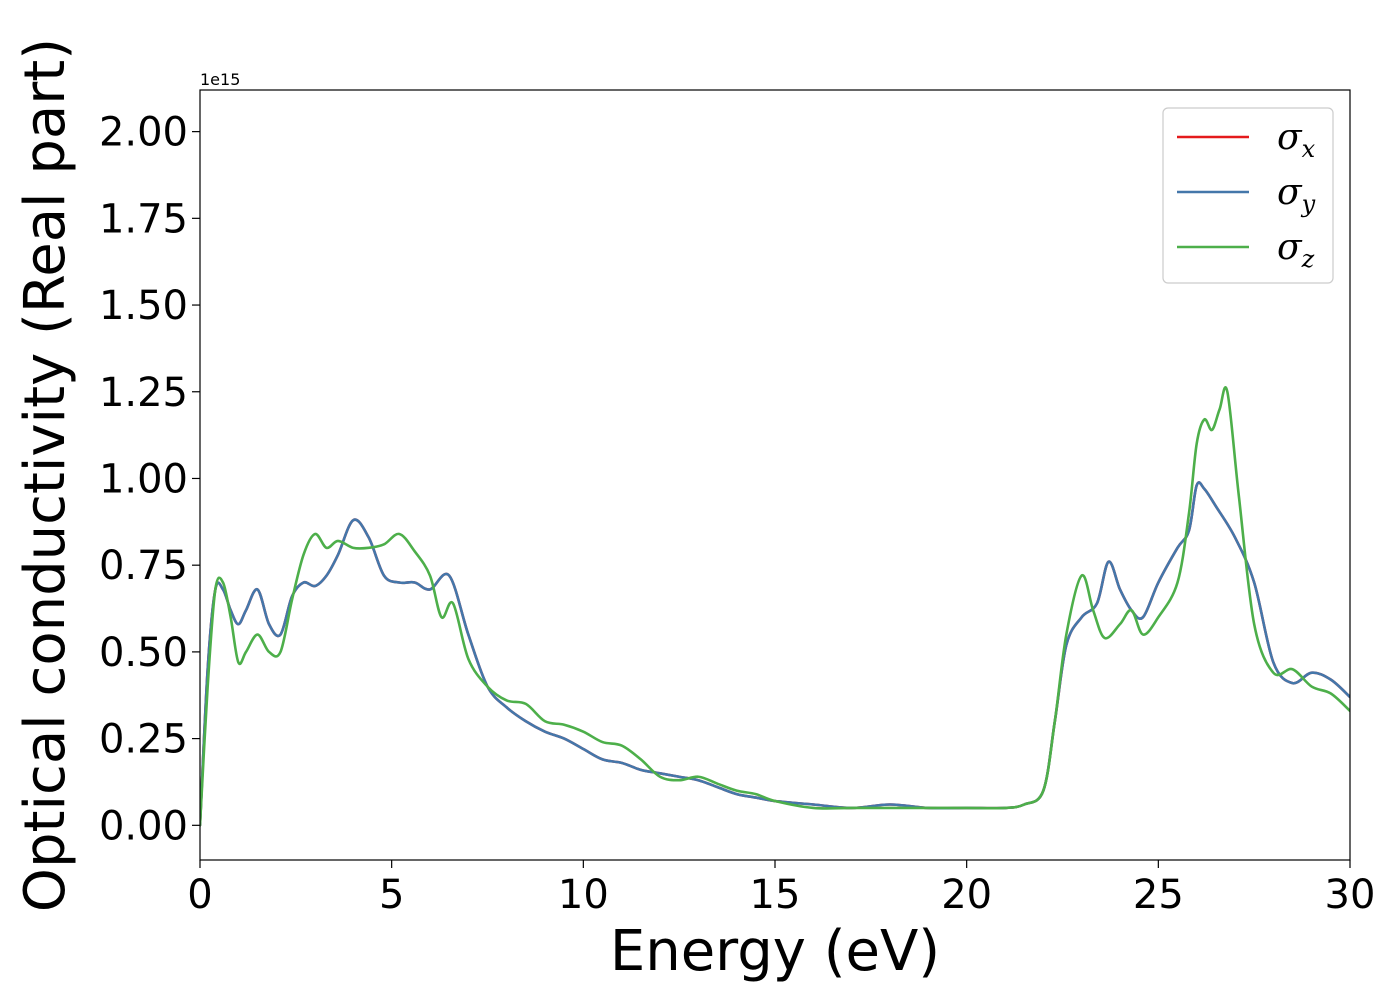  I want to click on legend-frame, so click(1248, 195).